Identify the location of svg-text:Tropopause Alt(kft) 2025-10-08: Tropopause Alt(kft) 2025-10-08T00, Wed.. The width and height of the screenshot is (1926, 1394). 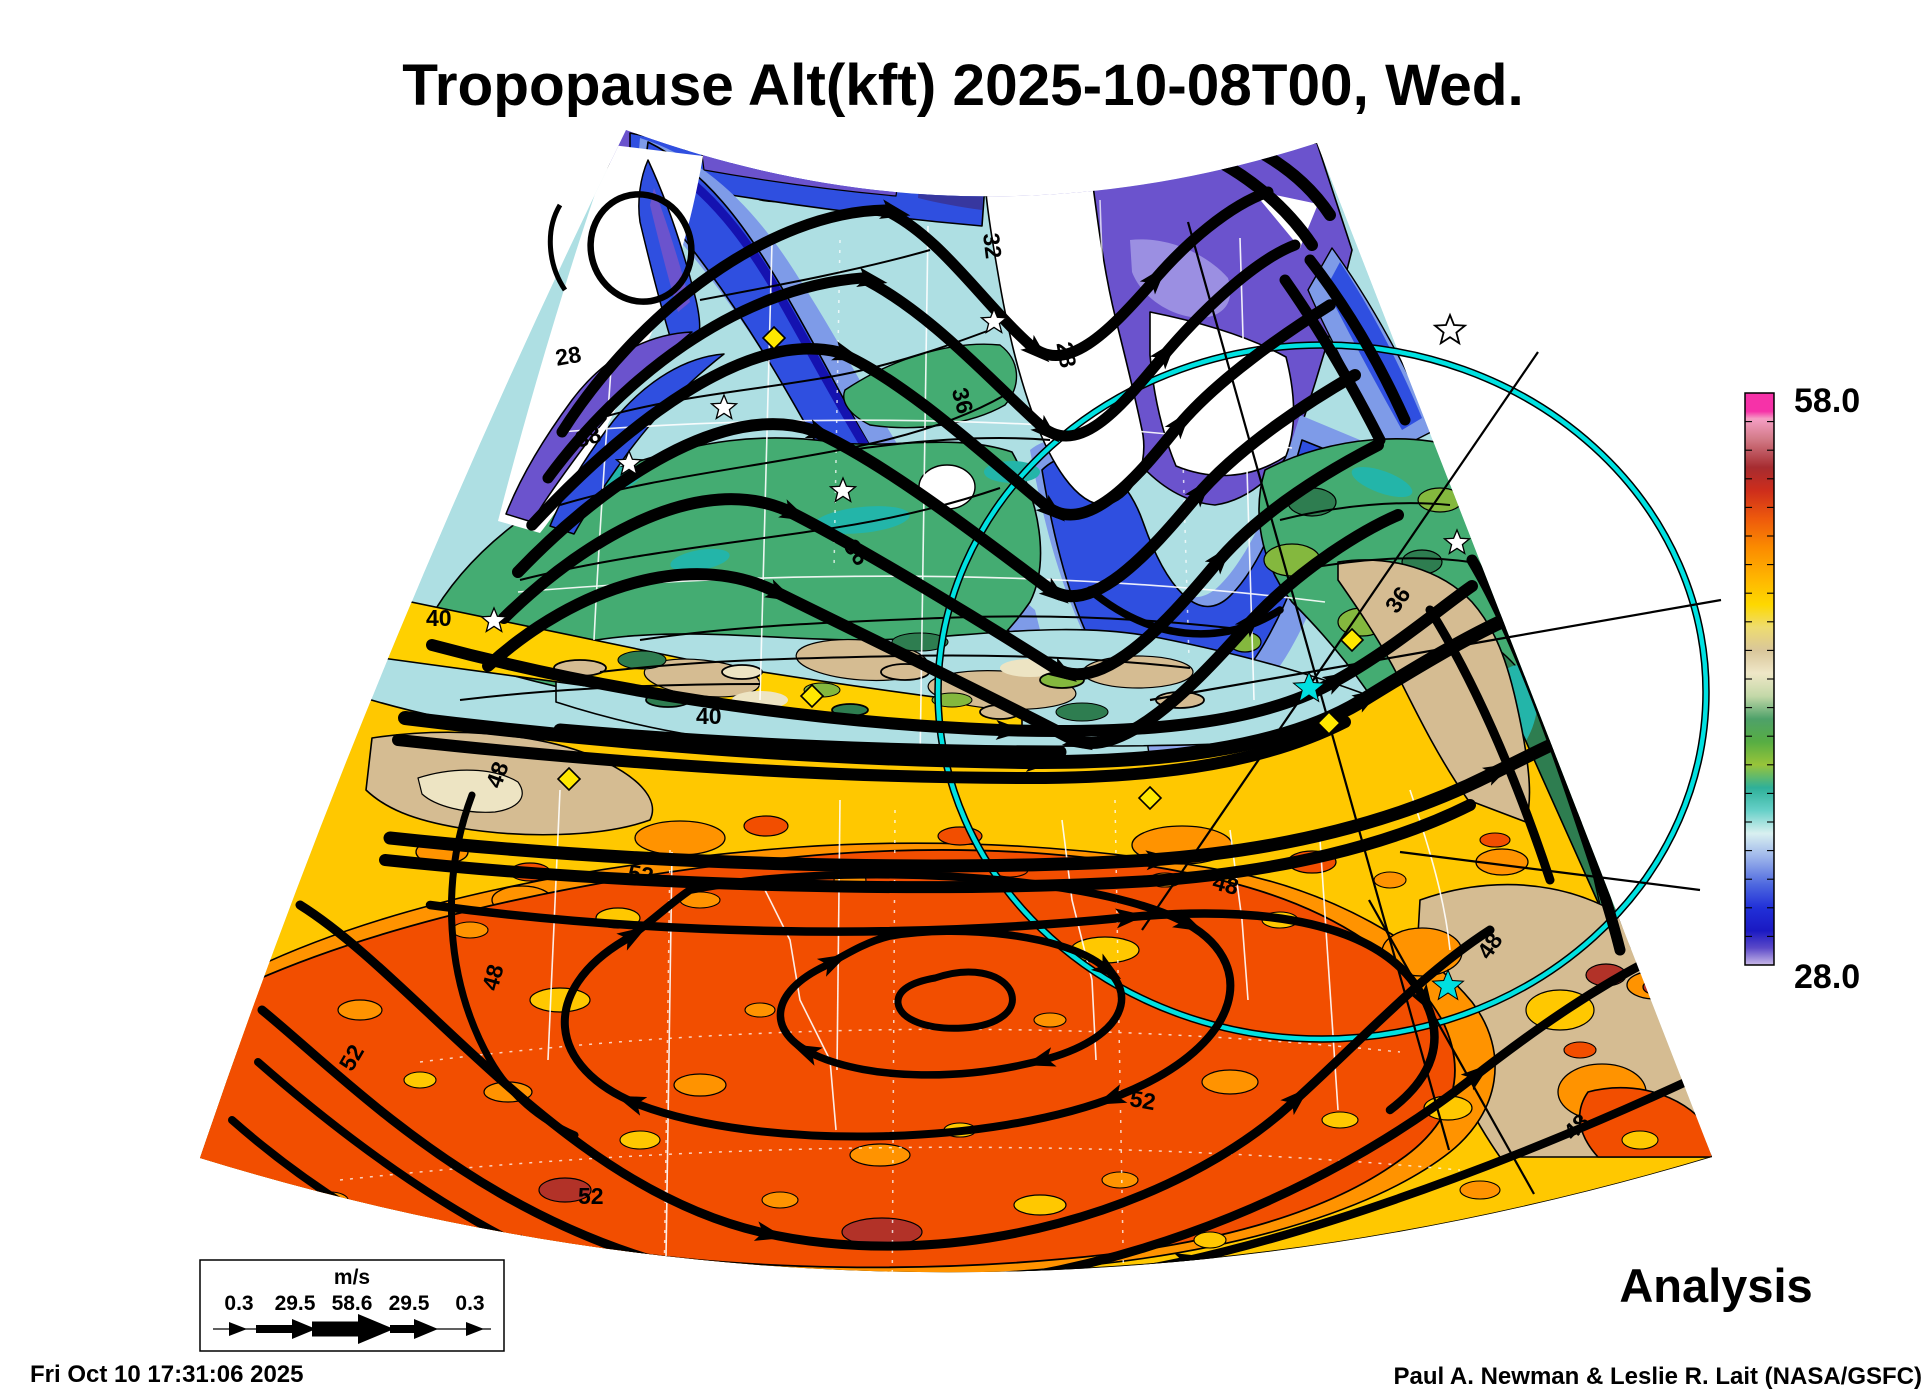
(963, 85).